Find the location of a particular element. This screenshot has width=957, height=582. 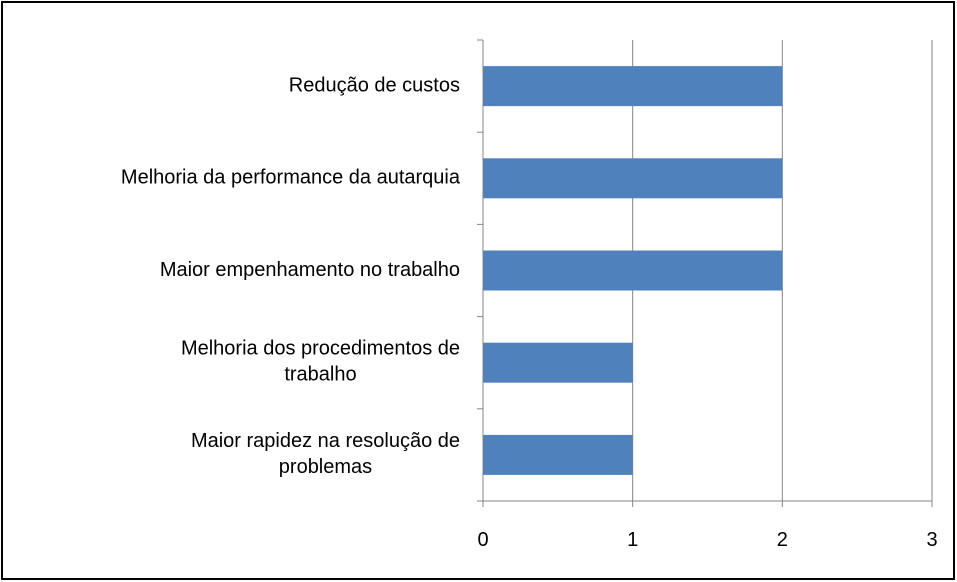

x-tick-label: 1 is located at coordinates (632, 540).